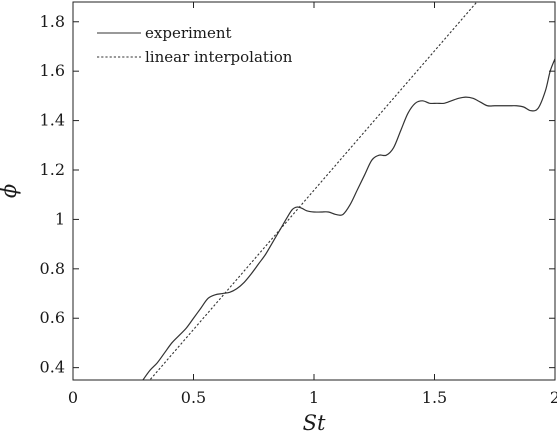  I want to click on y-tick-label: 1, so click(60, 218).